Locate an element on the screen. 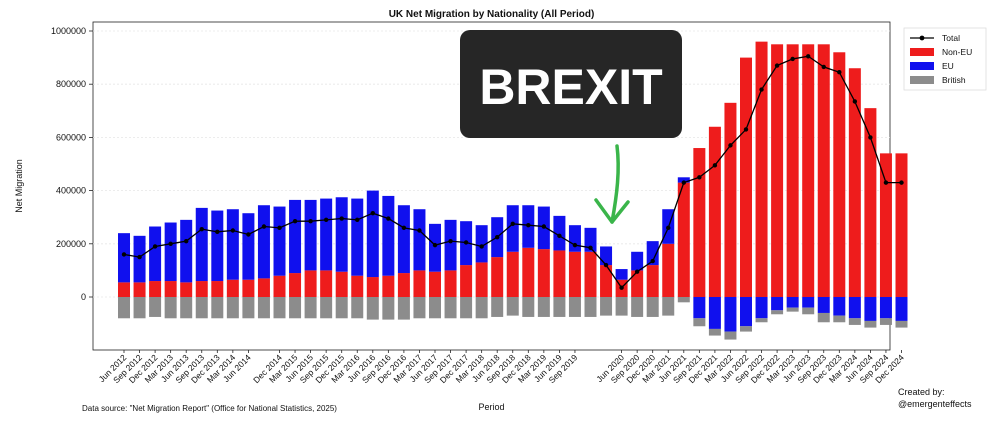  legend-label: EU is located at coordinates (948, 66).